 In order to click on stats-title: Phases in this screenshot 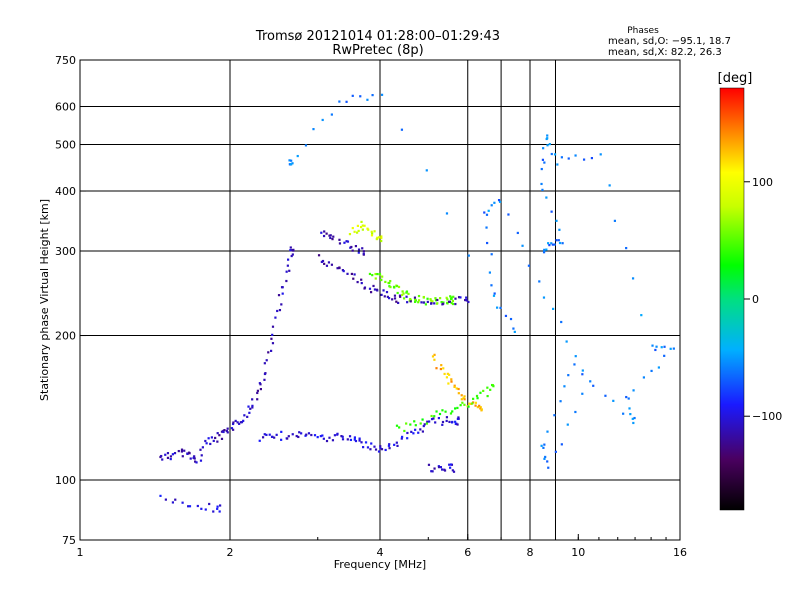, I will do `click(643, 31)`.